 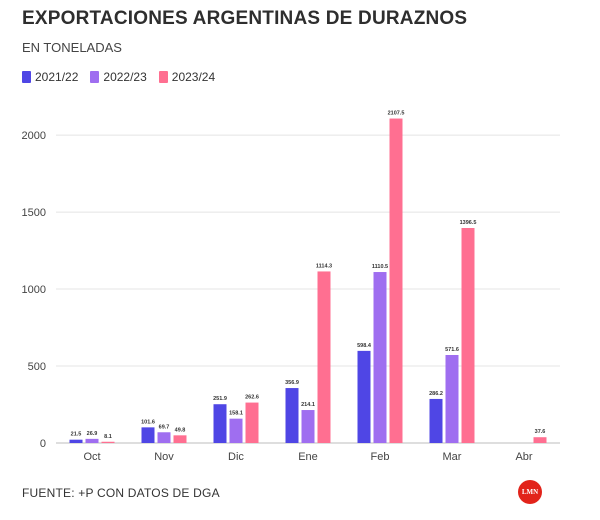 I want to click on data-label: 2107.5, so click(x=396, y=114).